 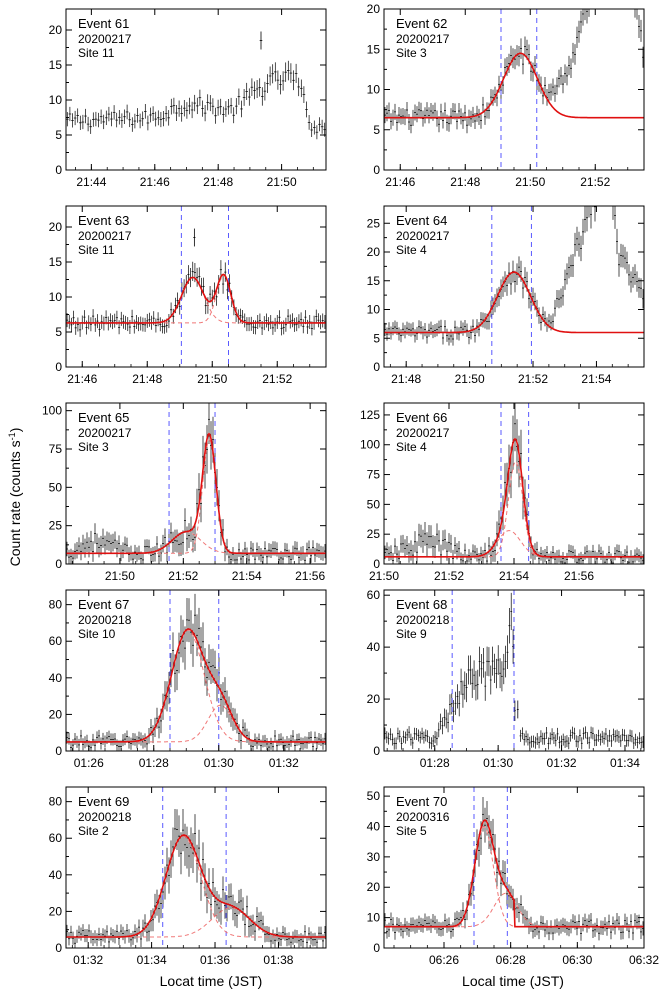 What do you see at coordinates (577, 960) in the screenshot?
I see `x-tick-label: 06:30` at bounding box center [577, 960].